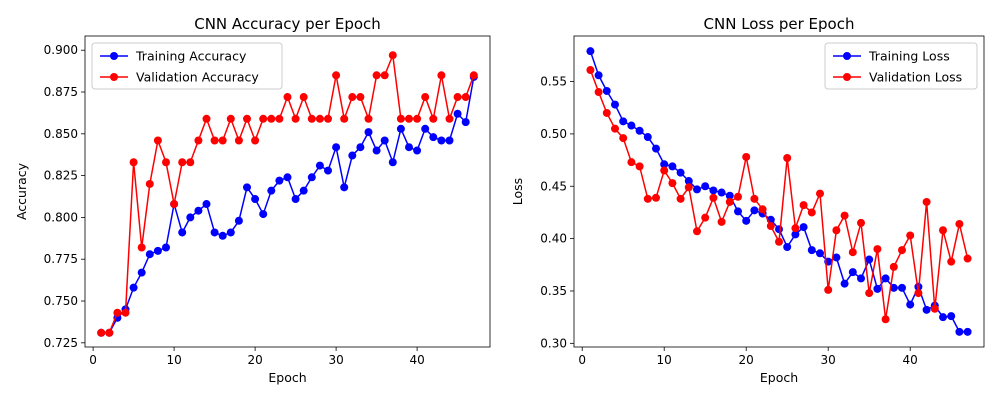  I want to click on y-tick-label: 0.35, so click(553, 291).